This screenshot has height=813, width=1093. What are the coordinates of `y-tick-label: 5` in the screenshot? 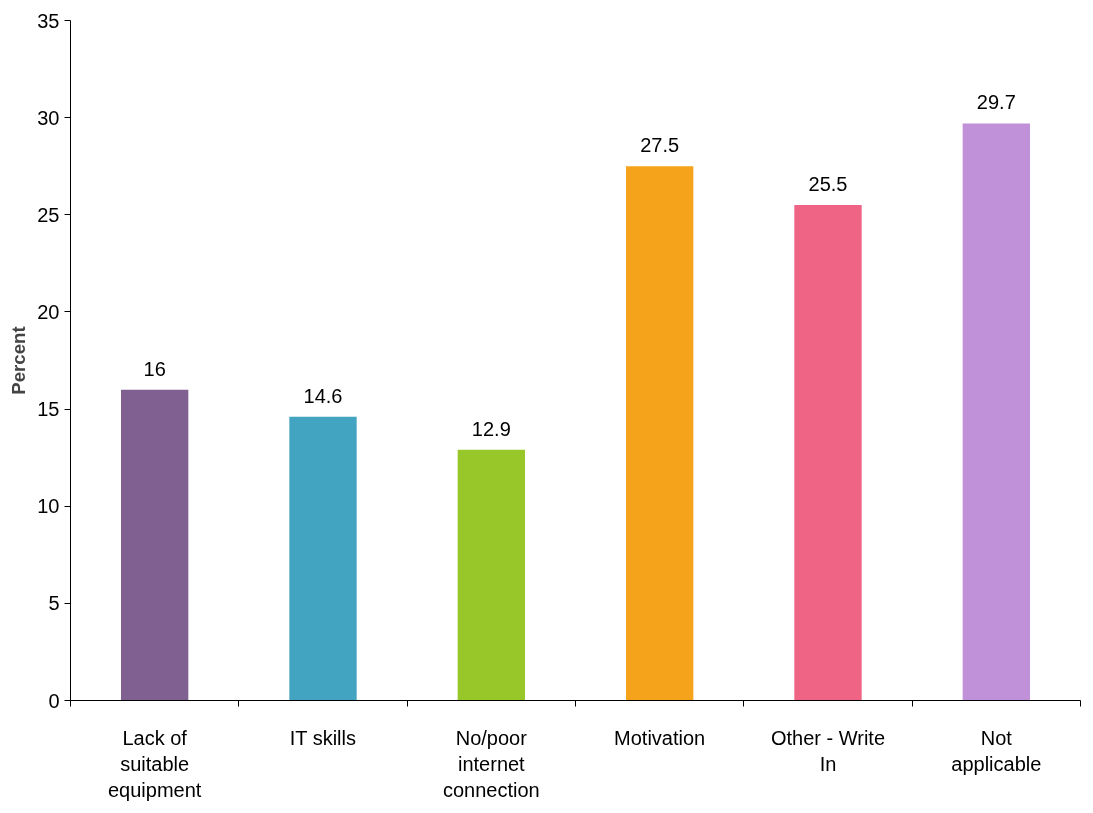 It's located at (54, 603).